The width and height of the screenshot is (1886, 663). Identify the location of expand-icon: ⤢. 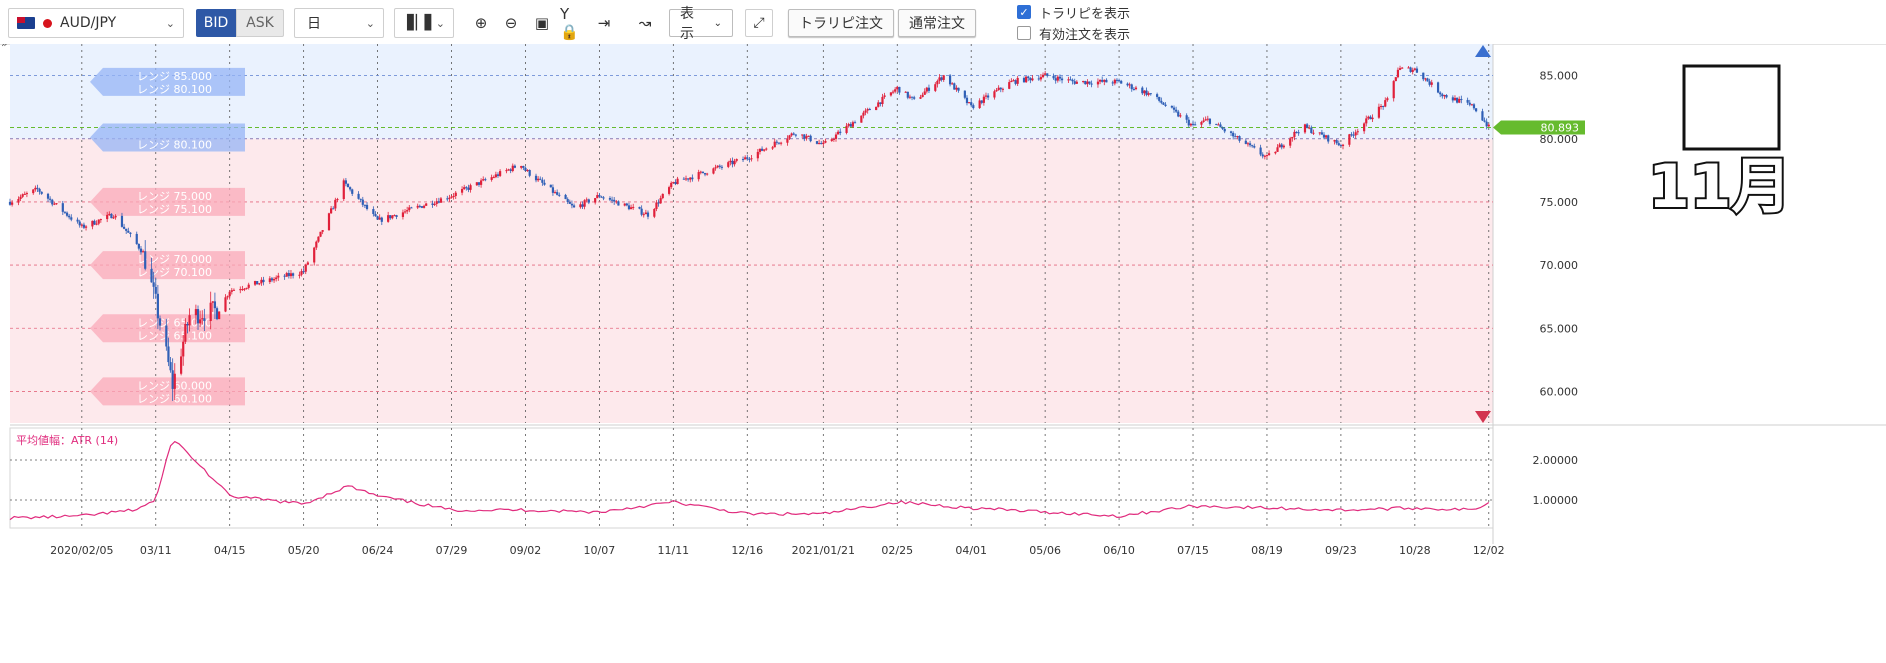
(759, 23).